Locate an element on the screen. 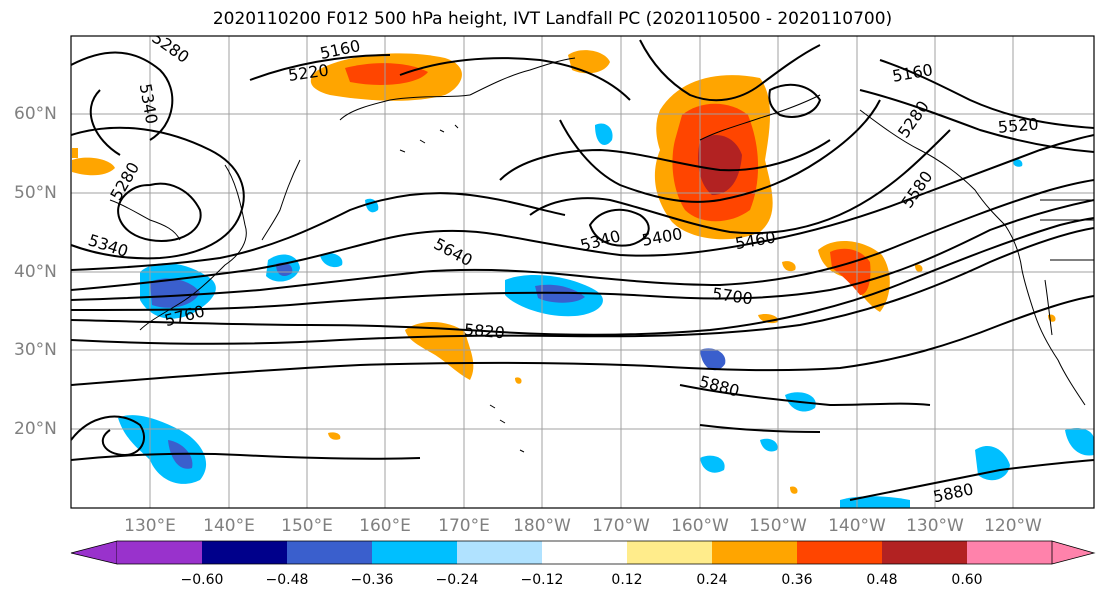 This screenshot has width=1105, height=601. lon-label: 120°W is located at coordinates (1013, 526).